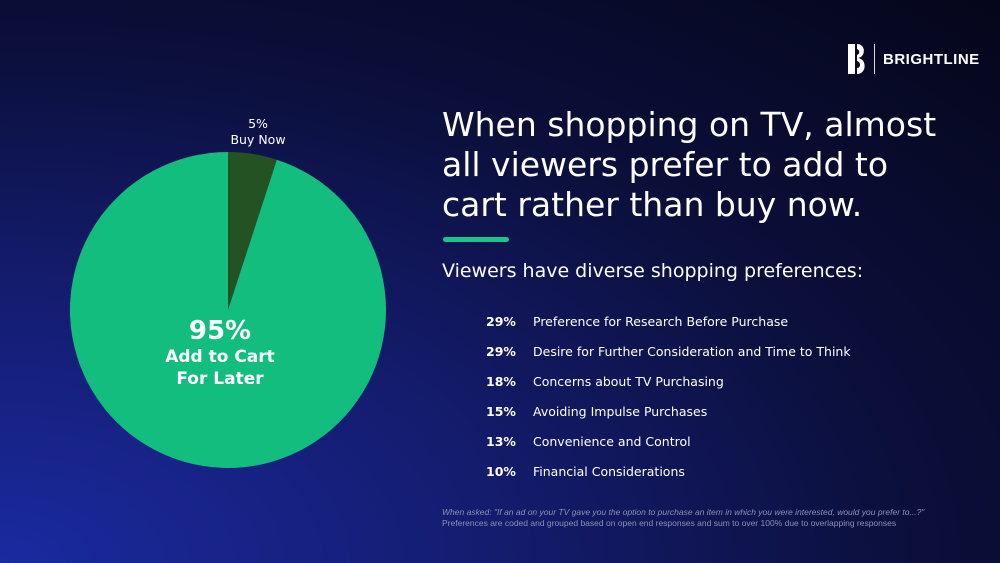 The width and height of the screenshot is (1000, 563). What do you see at coordinates (628, 381) in the screenshot?
I see `preference-label: Concerns about TV Purchasing` at bounding box center [628, 381].